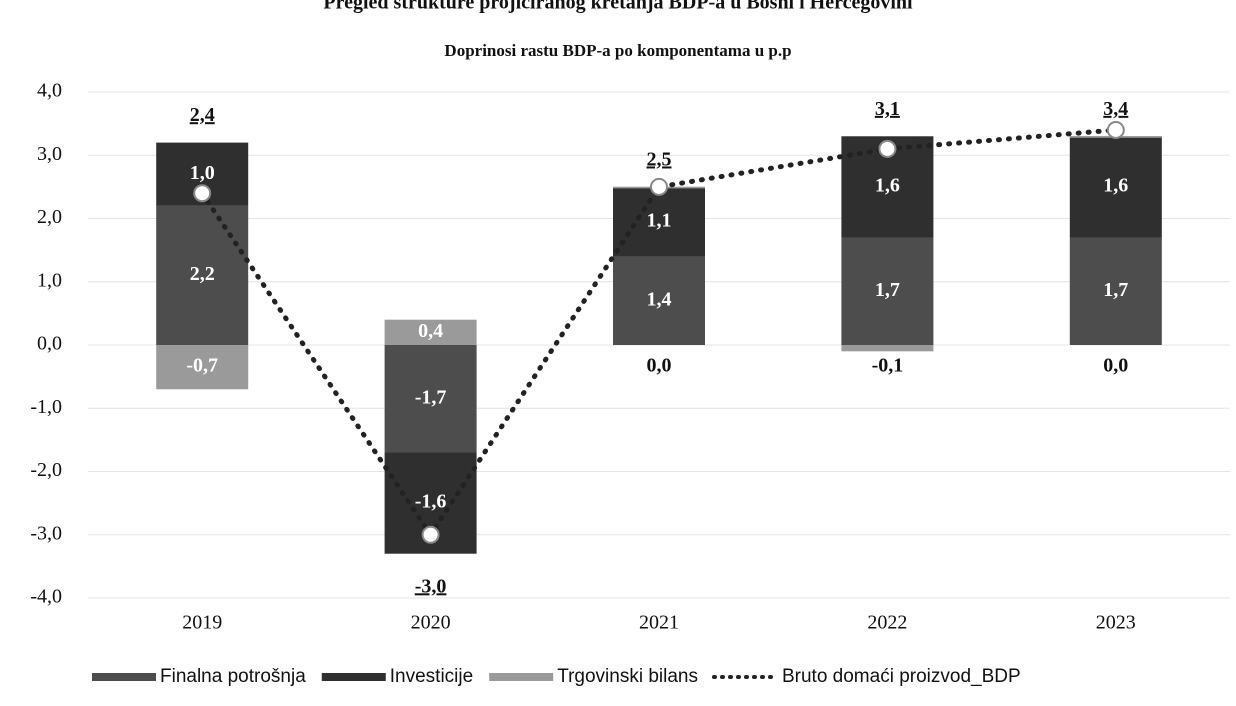  I want to click on legend-label: Bruto domaći proizvod_BDP, so click(901, 676).